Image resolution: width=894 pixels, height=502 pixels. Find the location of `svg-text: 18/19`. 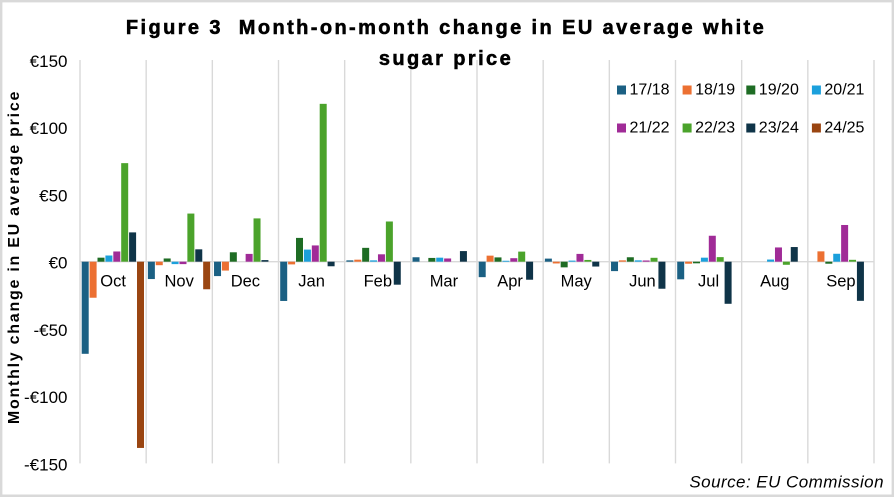

svg-text: 18/19 is located at coordinates (715, 90).